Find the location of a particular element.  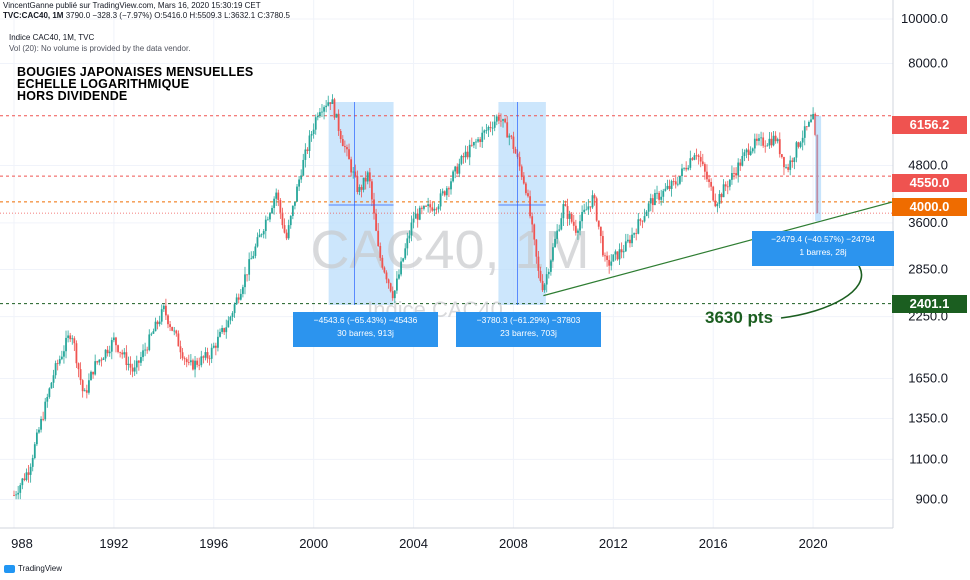

annotation-line-1: BOUGIES JAPONAISES MENSUELLES is located at coordinates (135, 72).